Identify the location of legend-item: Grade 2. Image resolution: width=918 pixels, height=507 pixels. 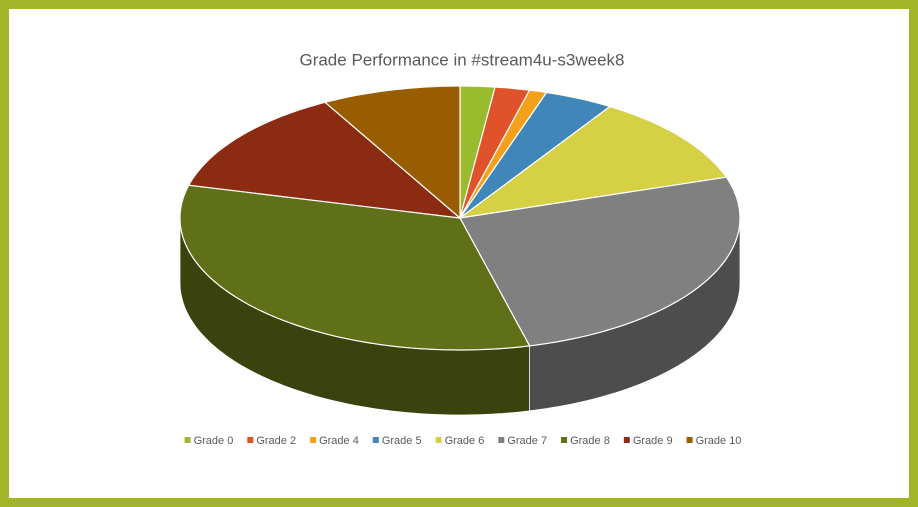
(271, 441).